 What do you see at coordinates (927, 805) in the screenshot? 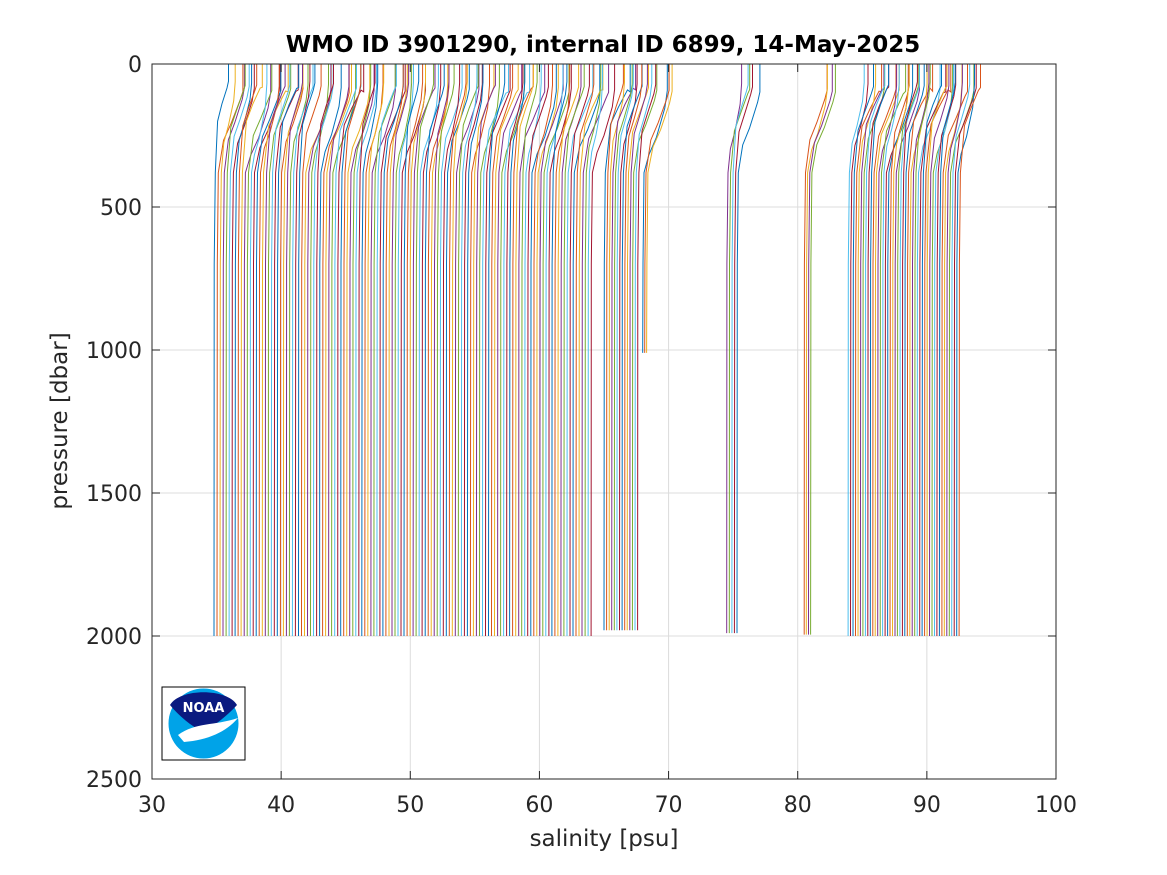
I see `x-tick-label: 90` at bounding box center [927, 805].